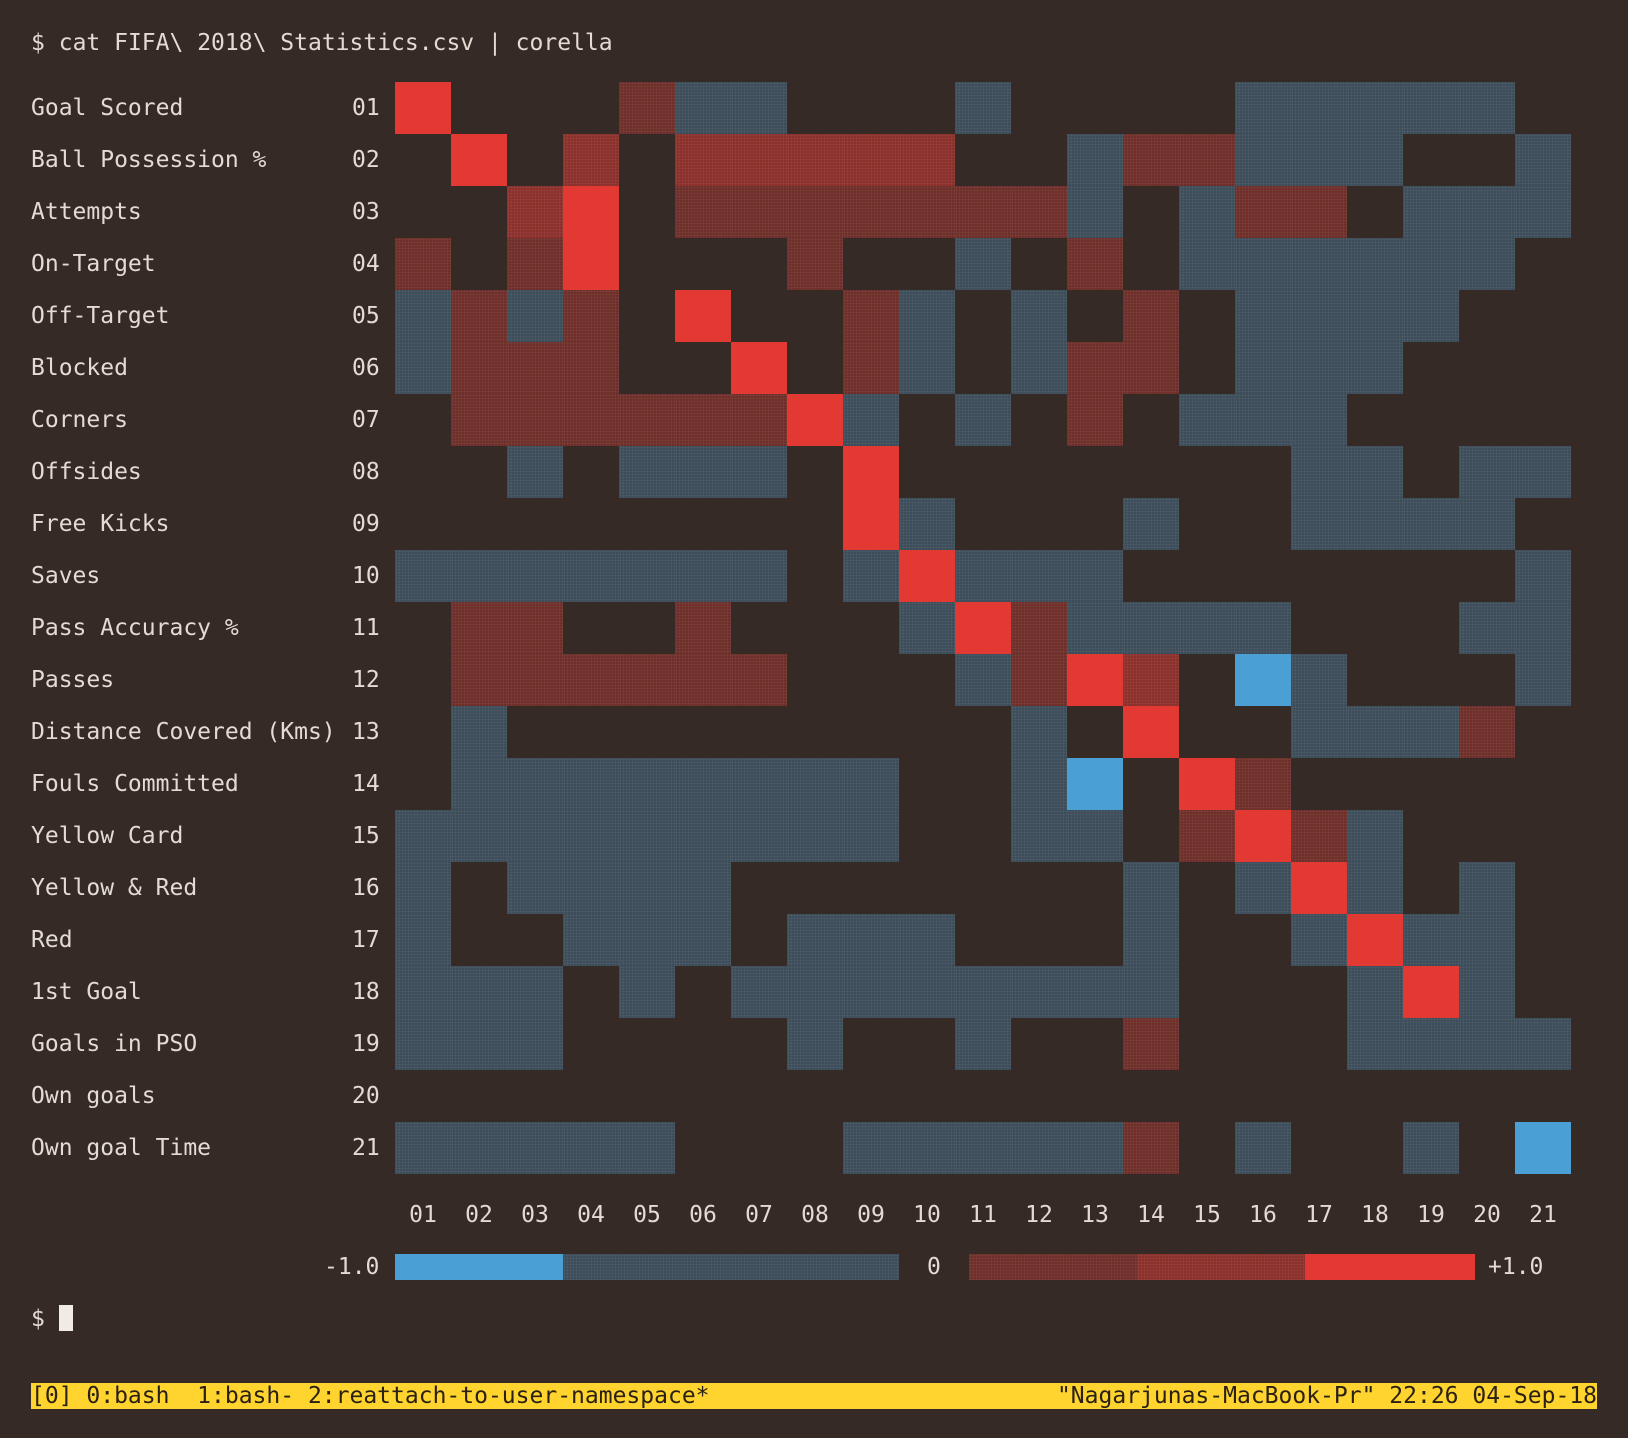 This screenshot has height=1438, width=1628. I want to click on column-label: 07, so click(759, 1215).